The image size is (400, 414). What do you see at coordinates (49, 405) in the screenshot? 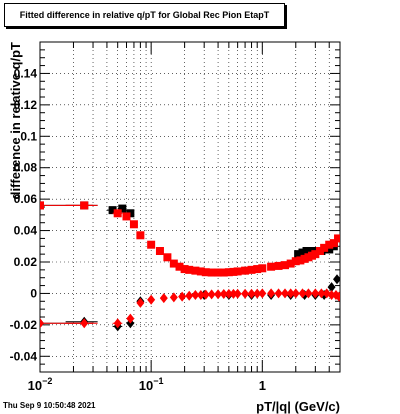
I see `timestamp: Thu Sep 9 10:50:48 2021` at bounding box center [49, 405].